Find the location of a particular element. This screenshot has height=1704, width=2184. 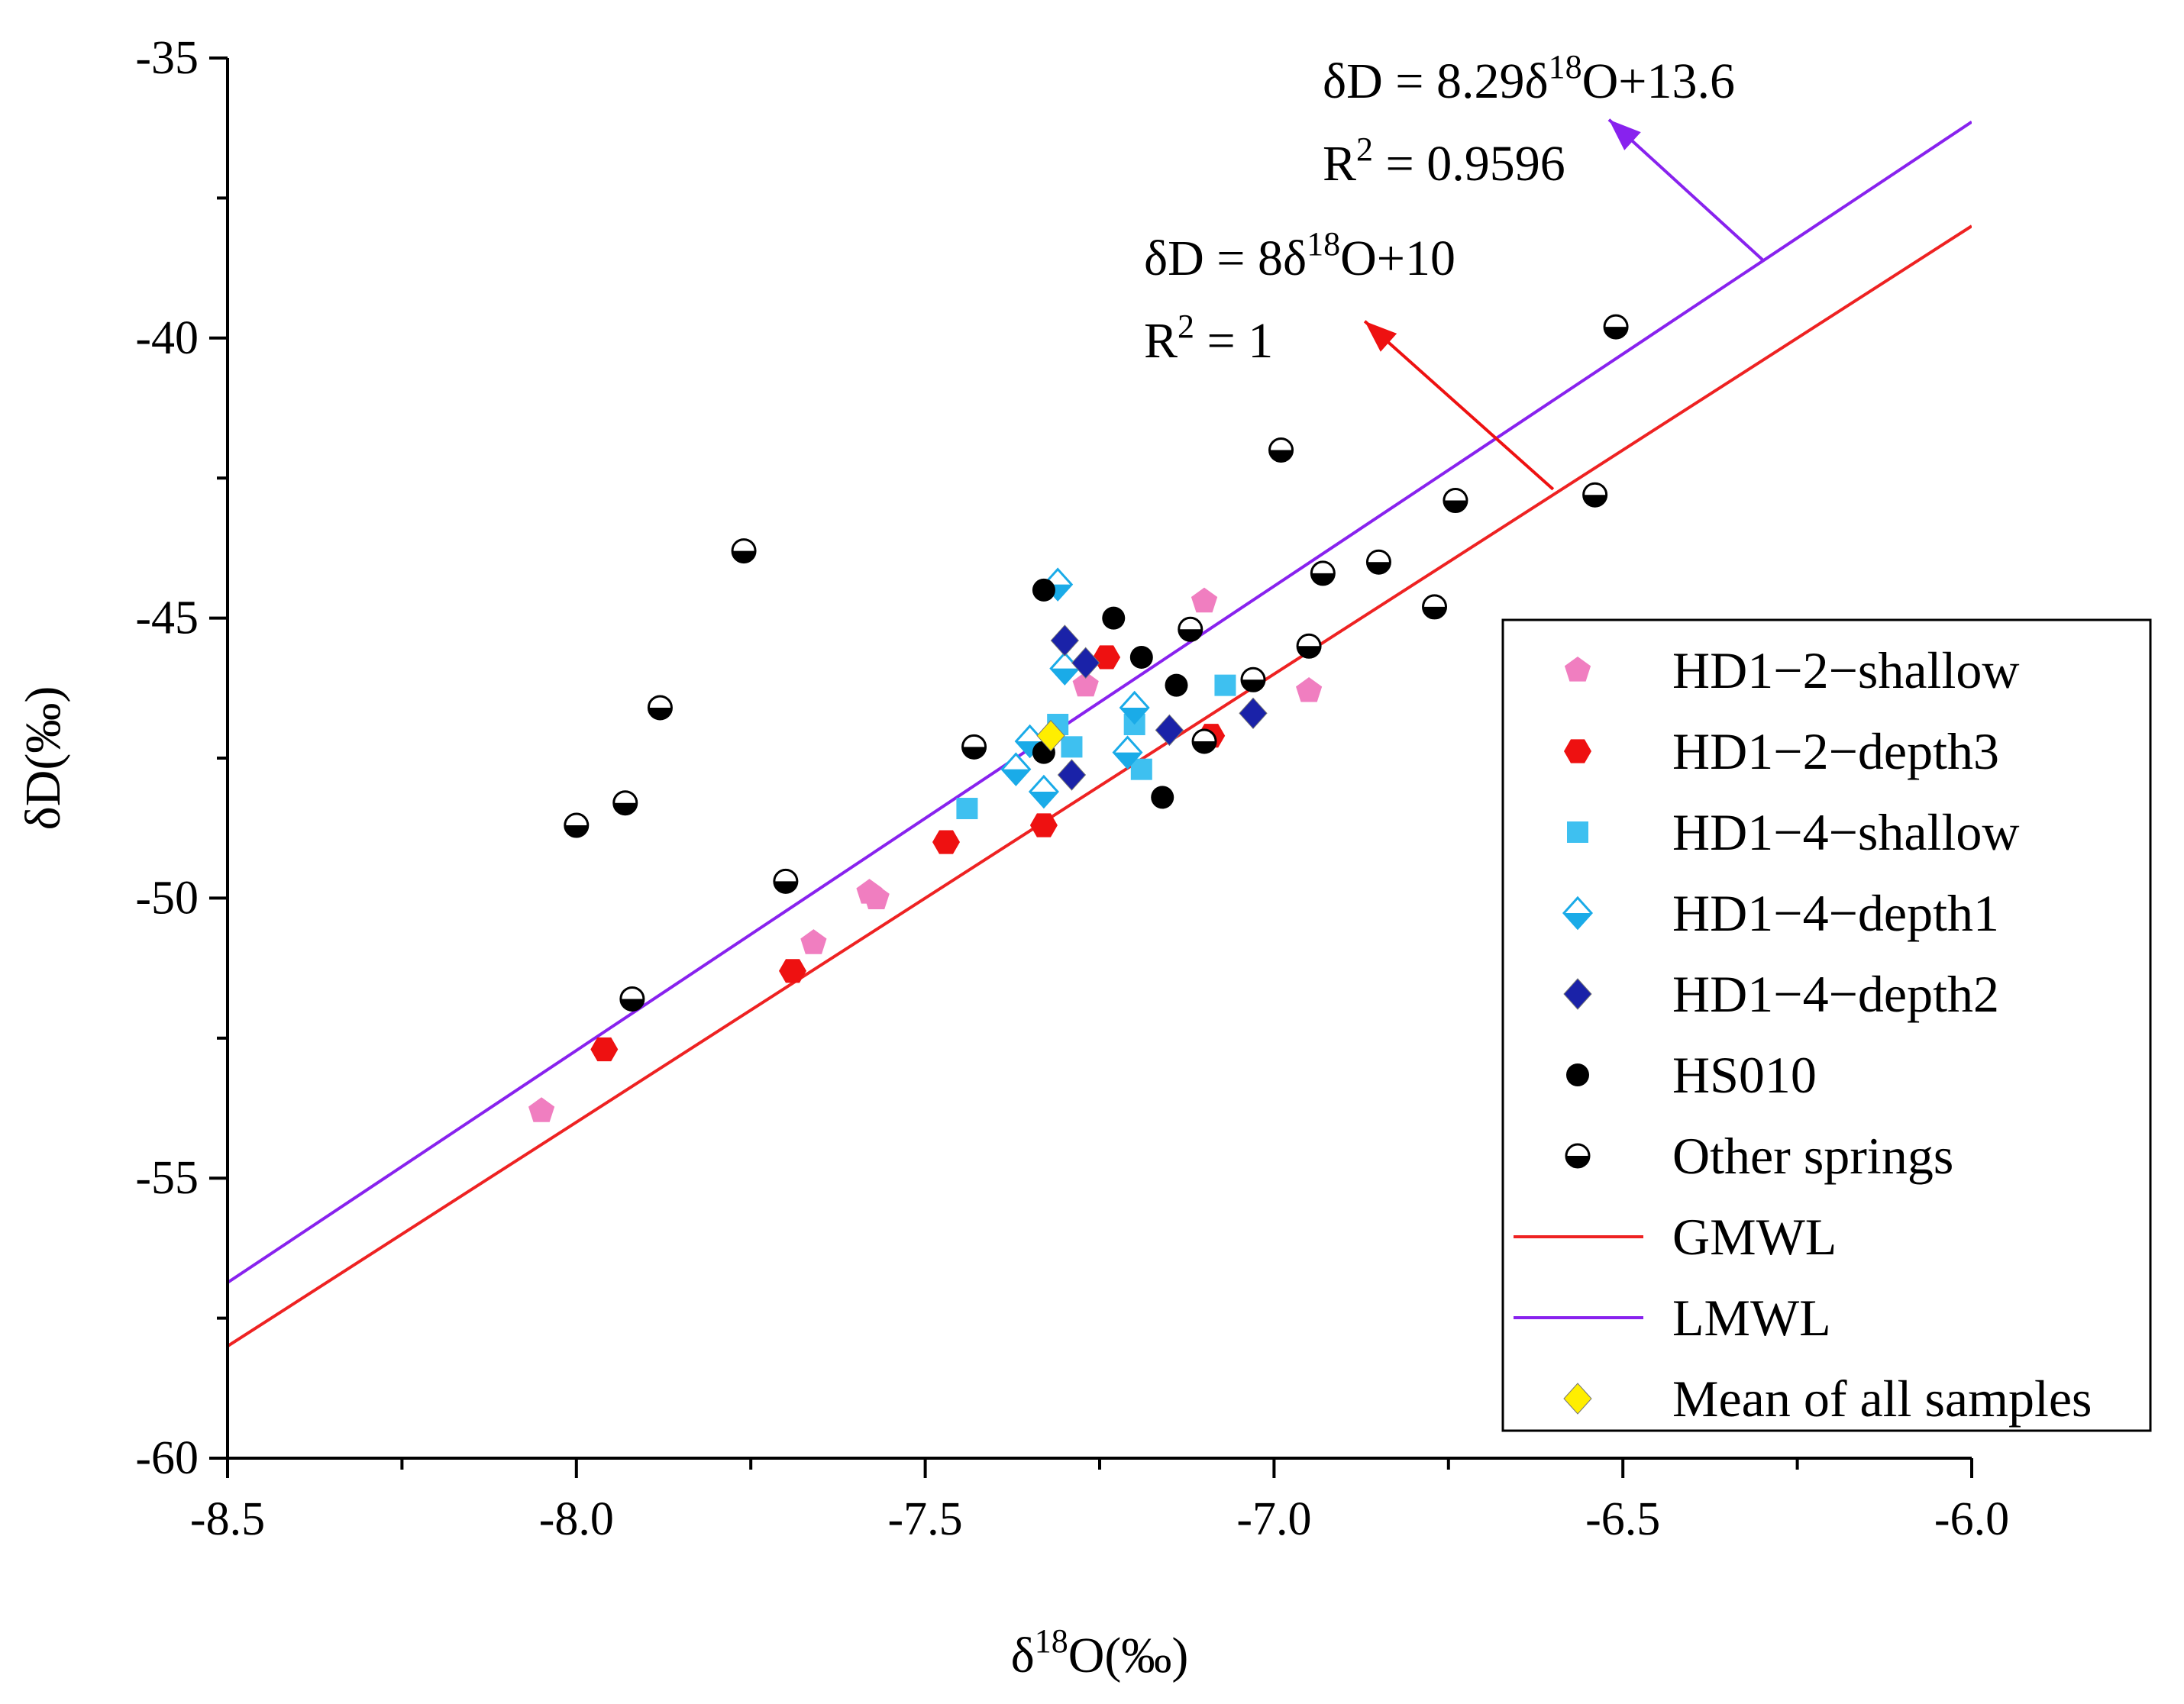

y-tick-label: -50 is located at coordinates (167, 898).